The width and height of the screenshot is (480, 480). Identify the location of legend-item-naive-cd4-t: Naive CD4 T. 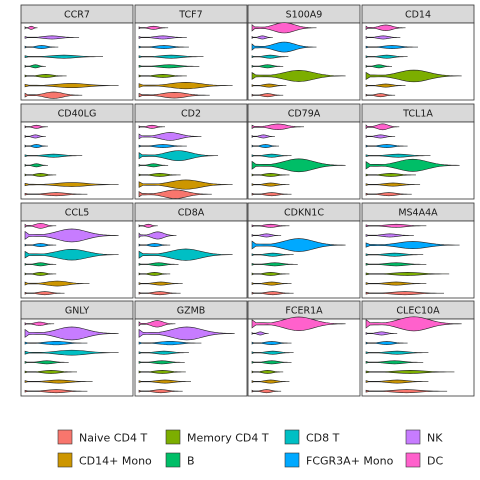
(102, 437).